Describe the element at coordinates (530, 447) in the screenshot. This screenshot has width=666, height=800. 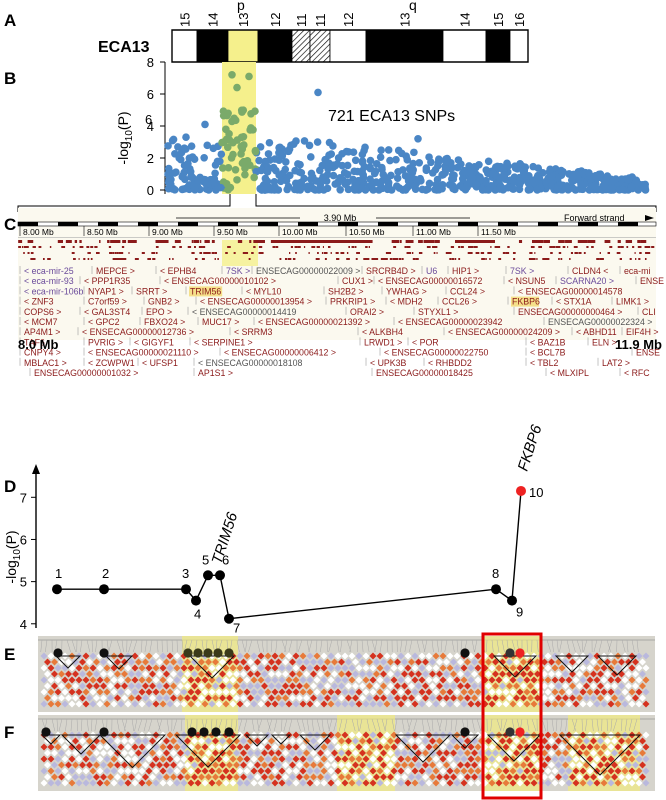
I see `fkbp6-gene-label: FKBP6` at that location.